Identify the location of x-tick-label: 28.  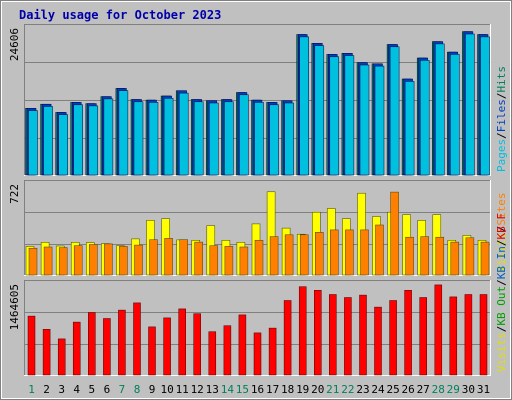
(438, 389).